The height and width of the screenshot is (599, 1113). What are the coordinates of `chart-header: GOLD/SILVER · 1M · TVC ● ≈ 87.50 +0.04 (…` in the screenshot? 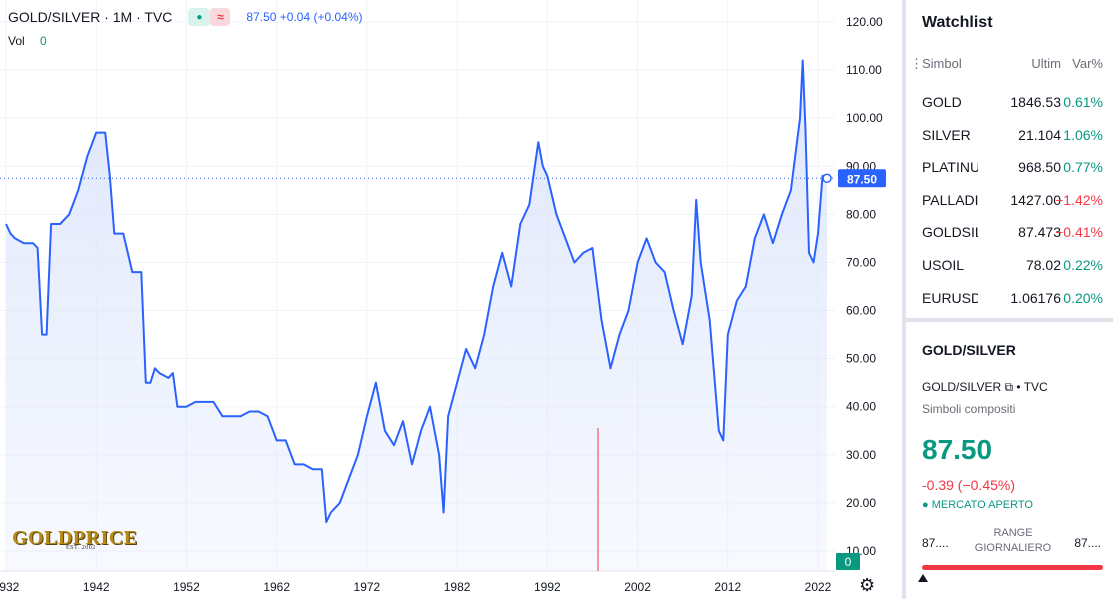 It's located at (185, 17).